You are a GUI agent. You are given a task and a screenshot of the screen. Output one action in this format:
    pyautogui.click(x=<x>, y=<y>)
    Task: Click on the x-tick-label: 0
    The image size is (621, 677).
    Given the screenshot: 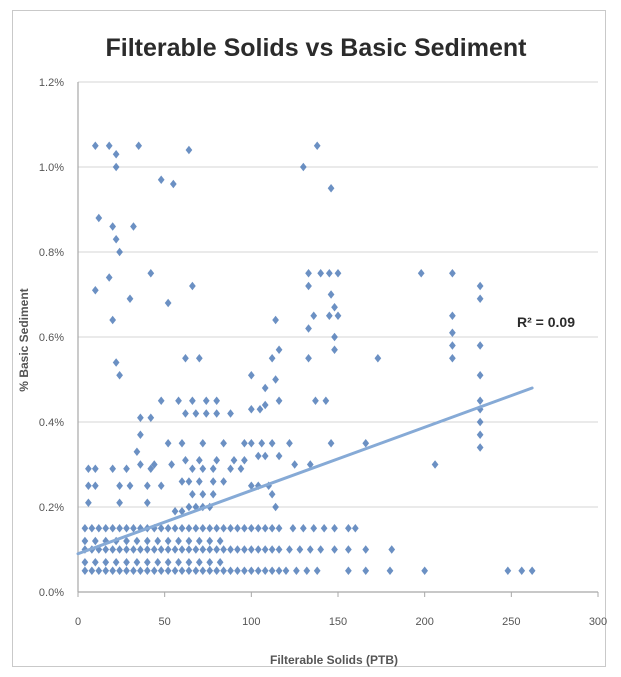 What is the action you would take?
    pyautogui.click(x=78, y=622)
    